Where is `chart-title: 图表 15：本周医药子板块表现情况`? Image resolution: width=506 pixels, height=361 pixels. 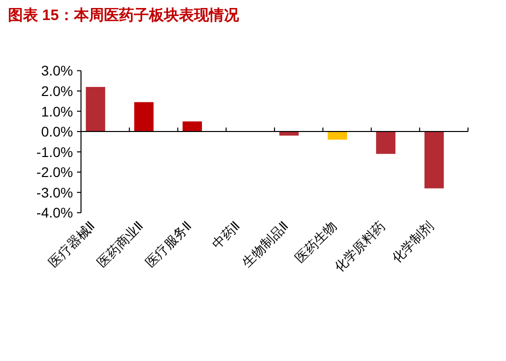 chart-title: 图表 15：本周医药子板块表现情况 is located at coordinates (124, 15).